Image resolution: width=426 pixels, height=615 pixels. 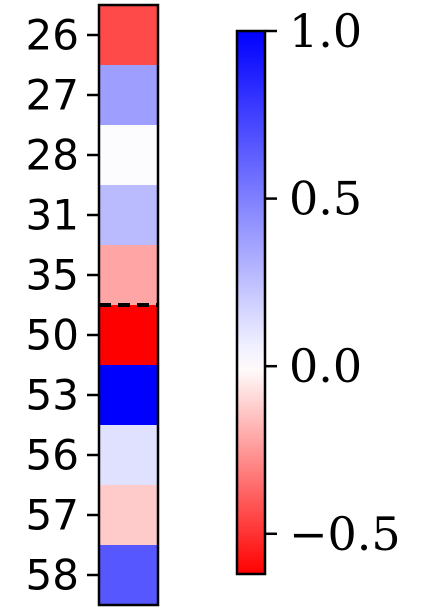 I want to click on colorbar-tick-label-1: 0.5, so click(x=325, y=199).